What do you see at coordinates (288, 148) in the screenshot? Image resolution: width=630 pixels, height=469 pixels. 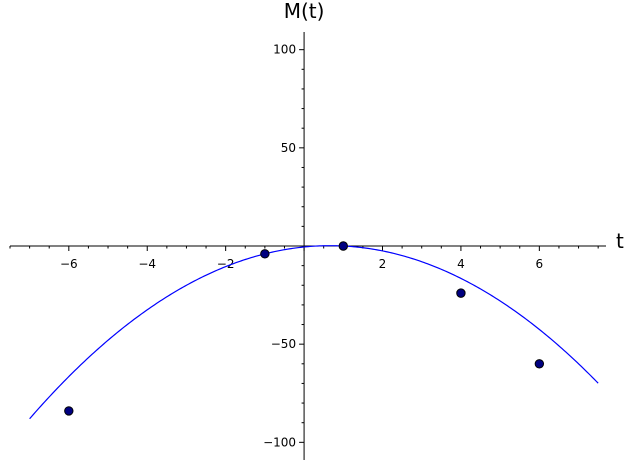 I see `y-tick-label: 50` at bounding box center [288, 148].